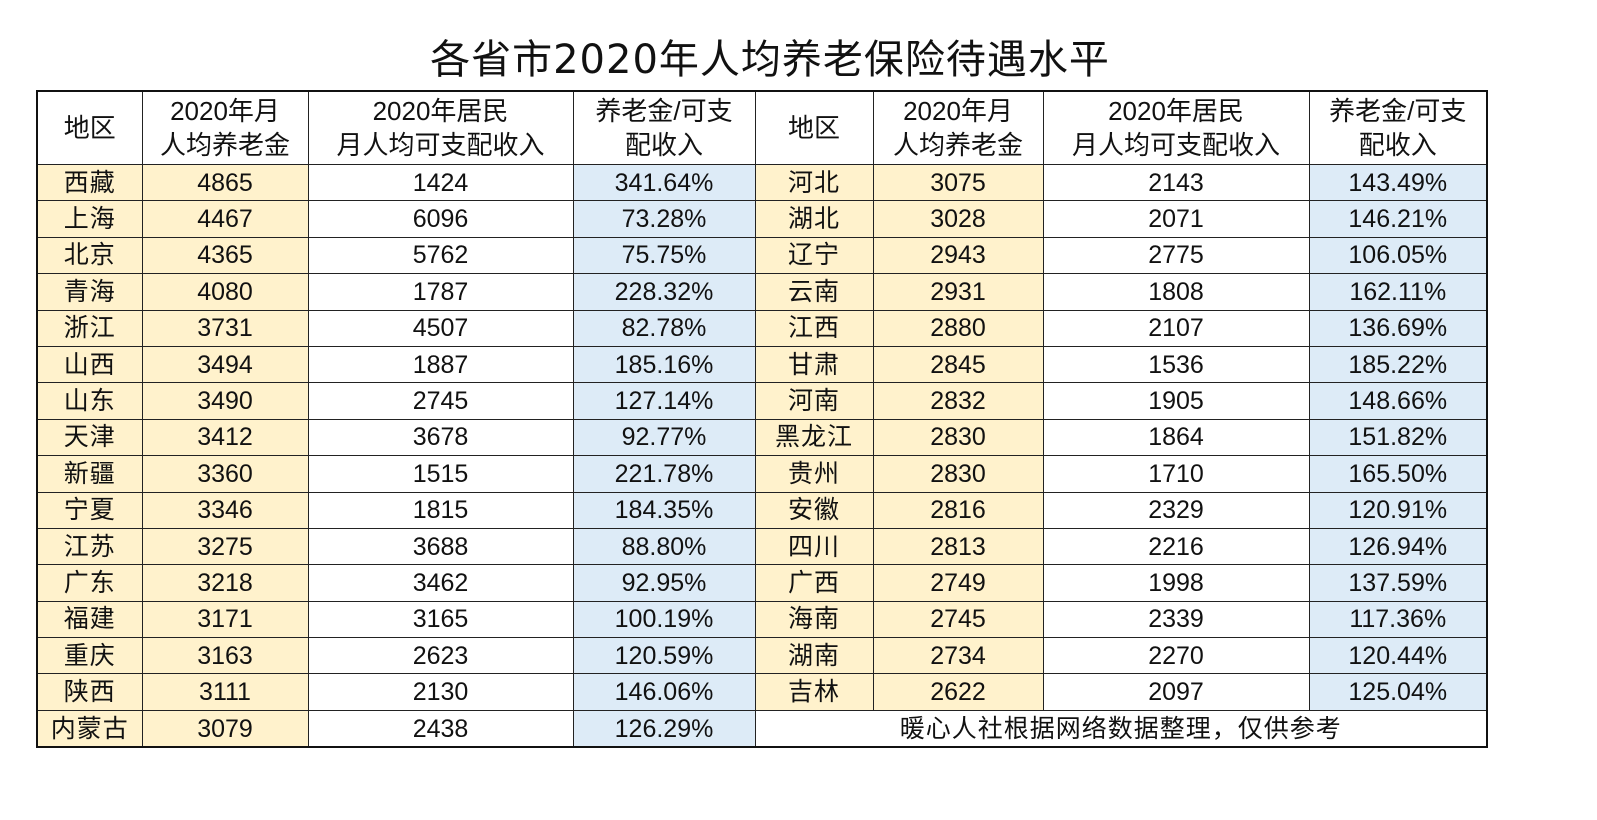 The image size is (1597, 820). I want to click on table-row: 浙江 3731 4507 82.78% 江西 2880 2107 136.69%, so click(762, 328).